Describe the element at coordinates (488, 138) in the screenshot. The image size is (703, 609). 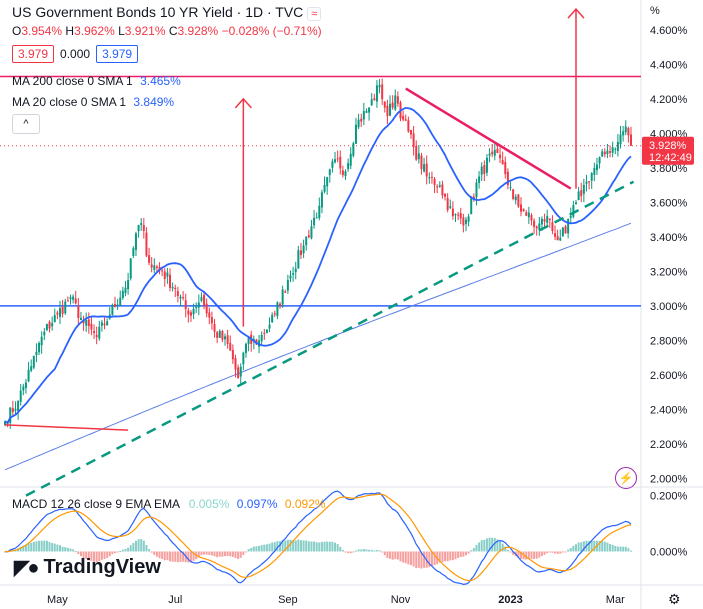
I see `falling-trendline` at that location.